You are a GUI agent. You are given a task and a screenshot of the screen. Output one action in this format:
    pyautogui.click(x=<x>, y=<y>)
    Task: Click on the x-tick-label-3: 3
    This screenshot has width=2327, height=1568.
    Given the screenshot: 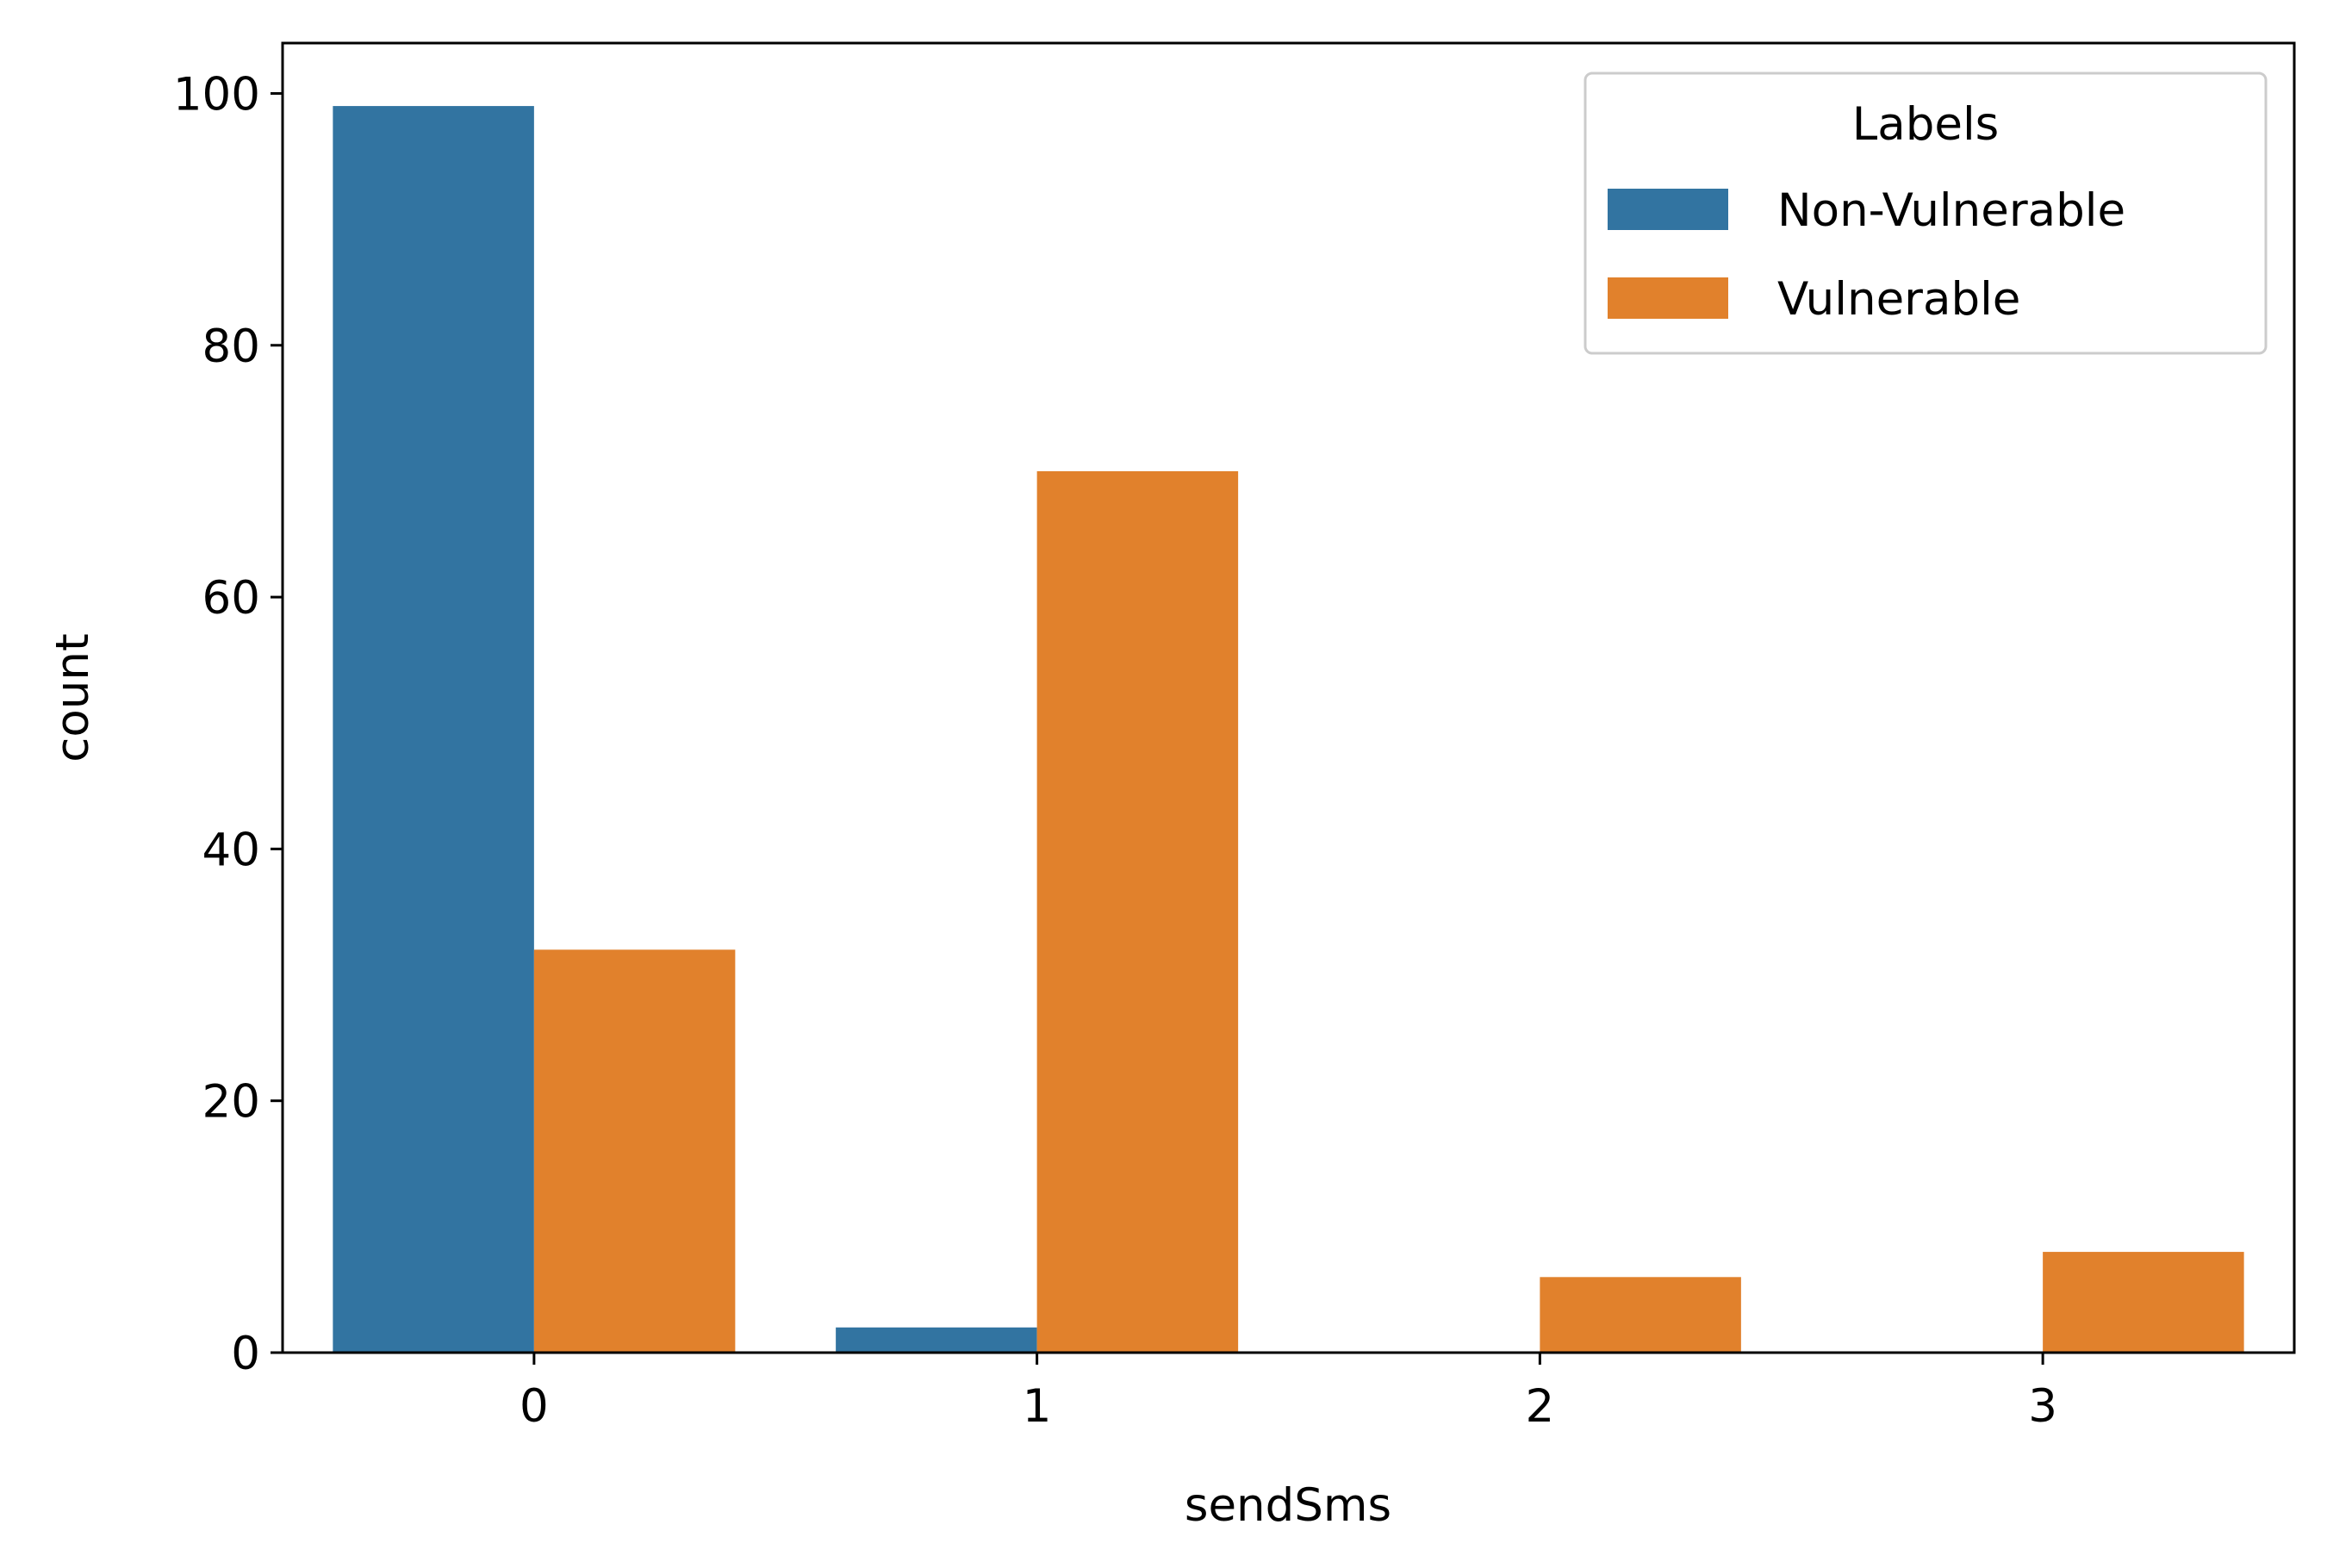 What is the action you would take?
    pyautogui.click(x=2042, y=1406)
    